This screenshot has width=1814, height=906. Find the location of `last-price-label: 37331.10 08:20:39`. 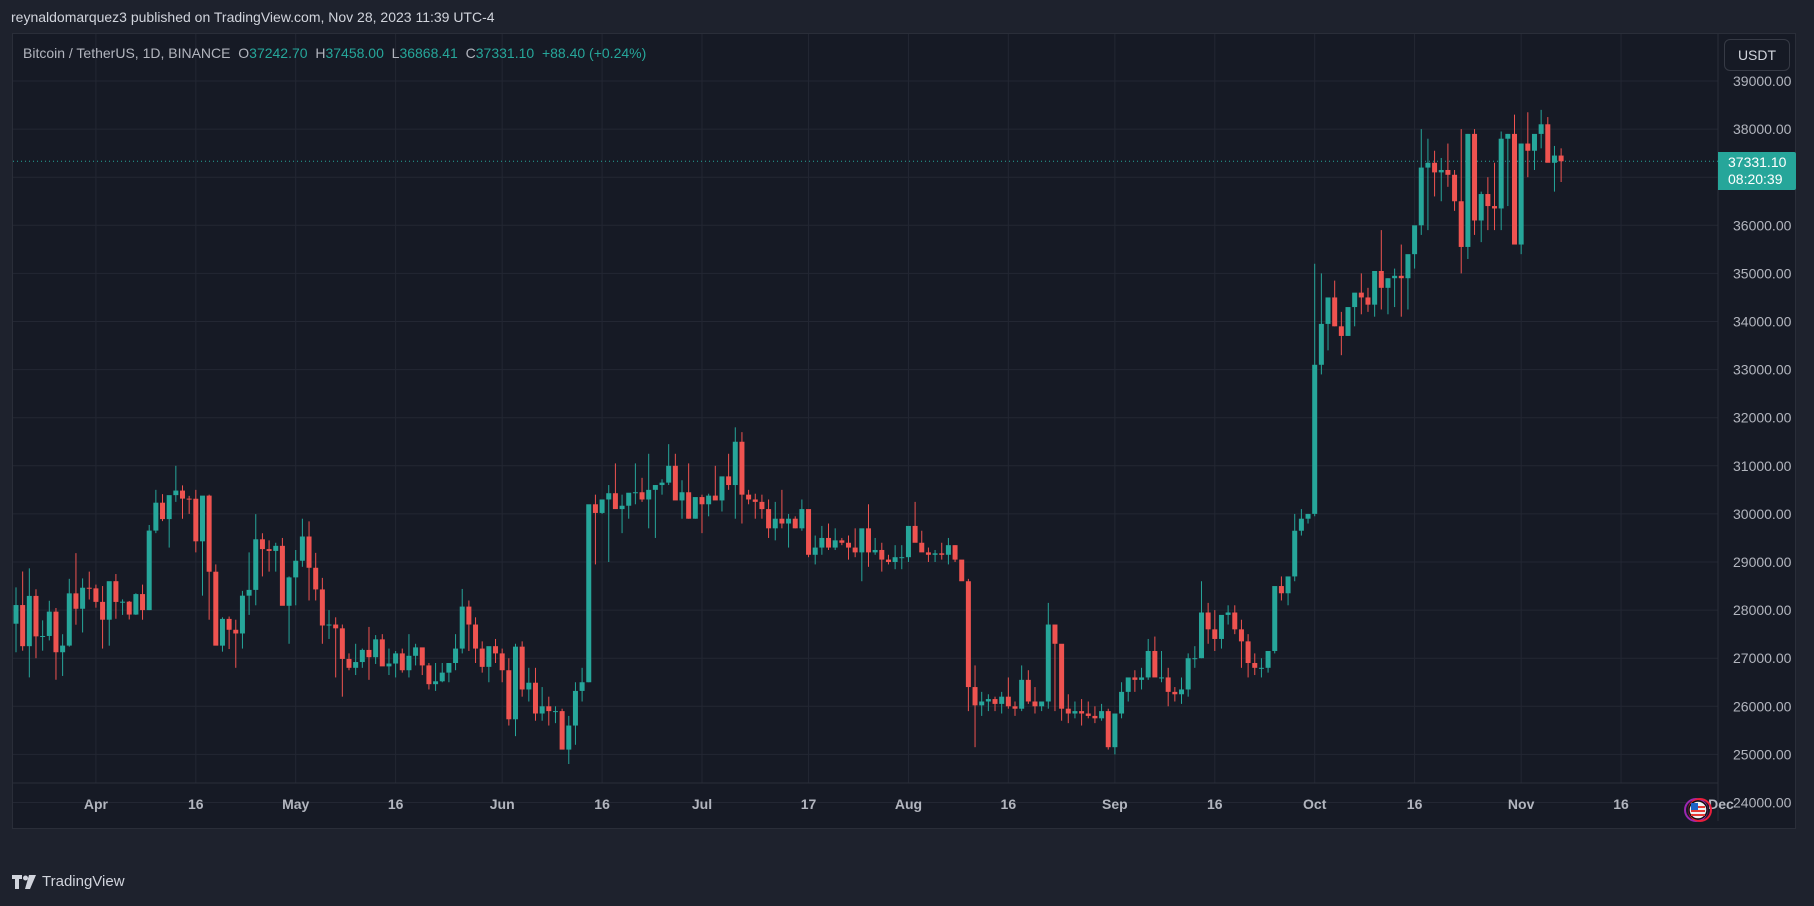

last-price-label: 37331.10 08:20:39 is located at coordinates (1757, 171).